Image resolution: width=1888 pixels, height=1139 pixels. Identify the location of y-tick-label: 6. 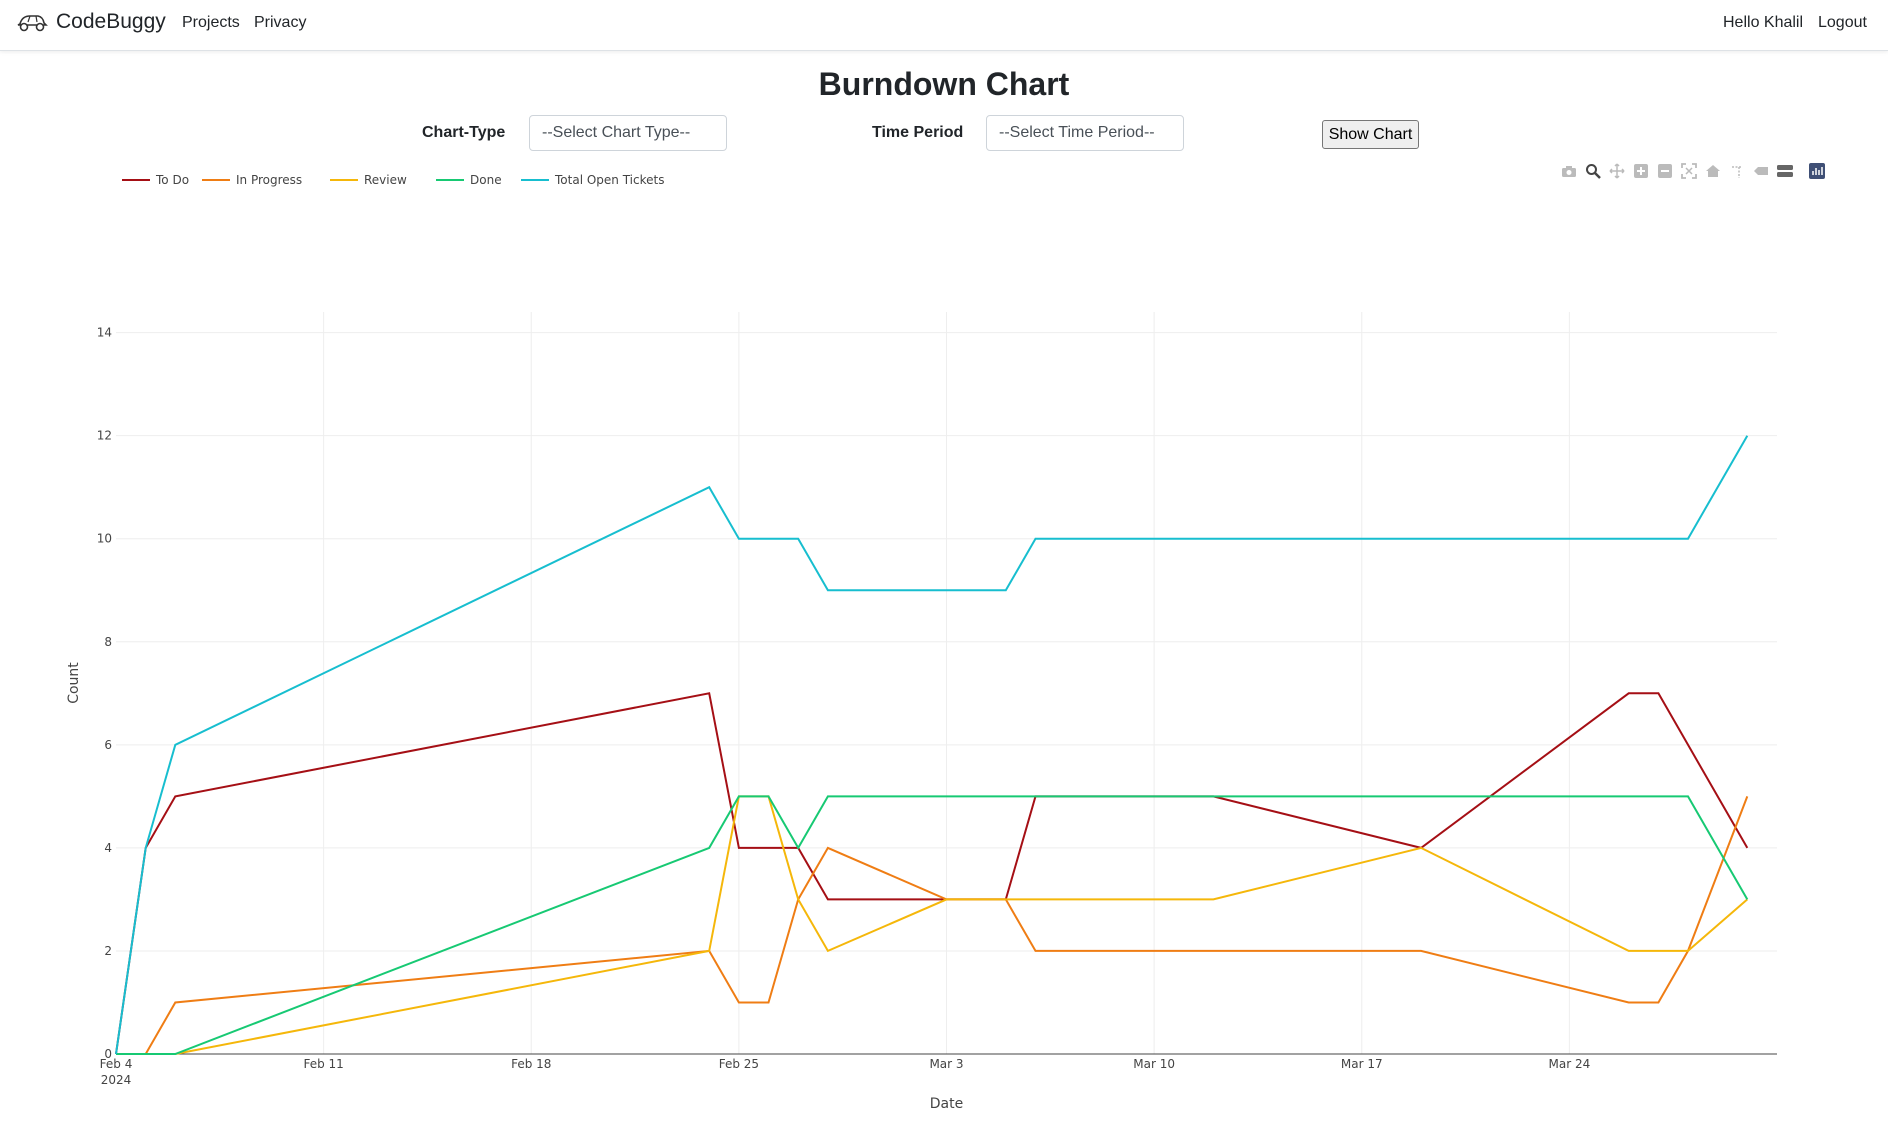
(108, 745).